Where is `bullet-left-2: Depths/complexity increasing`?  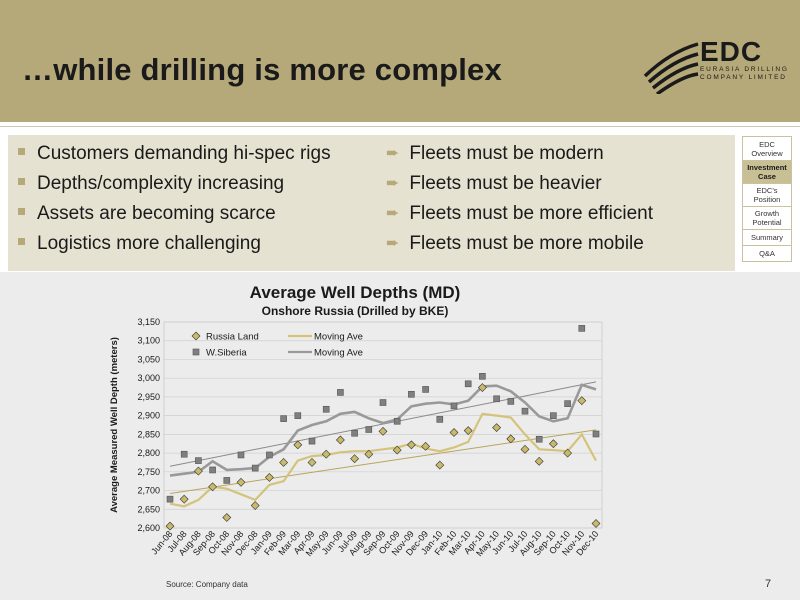 bullet-left-2: Depths/complexity increasing is located at coordinates (151, 184).